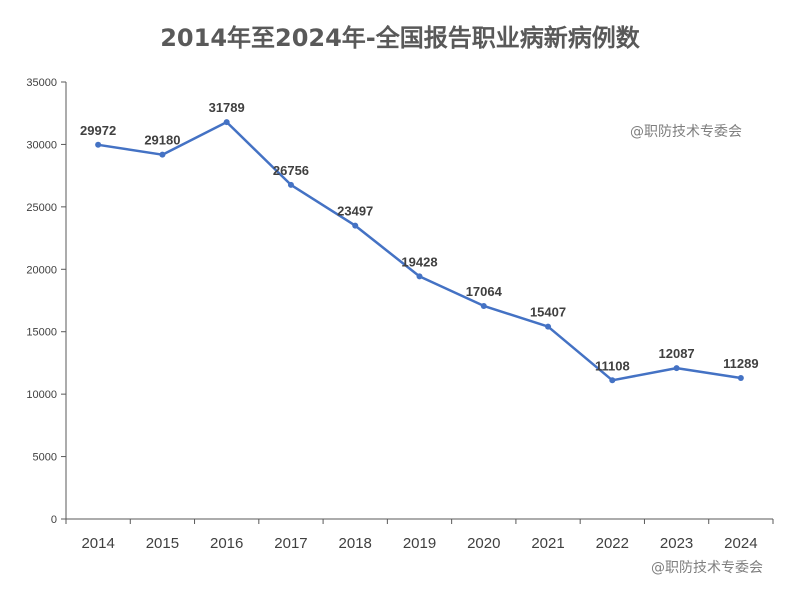  I want to click on y-tick-label: 5000, so click(45, 458).